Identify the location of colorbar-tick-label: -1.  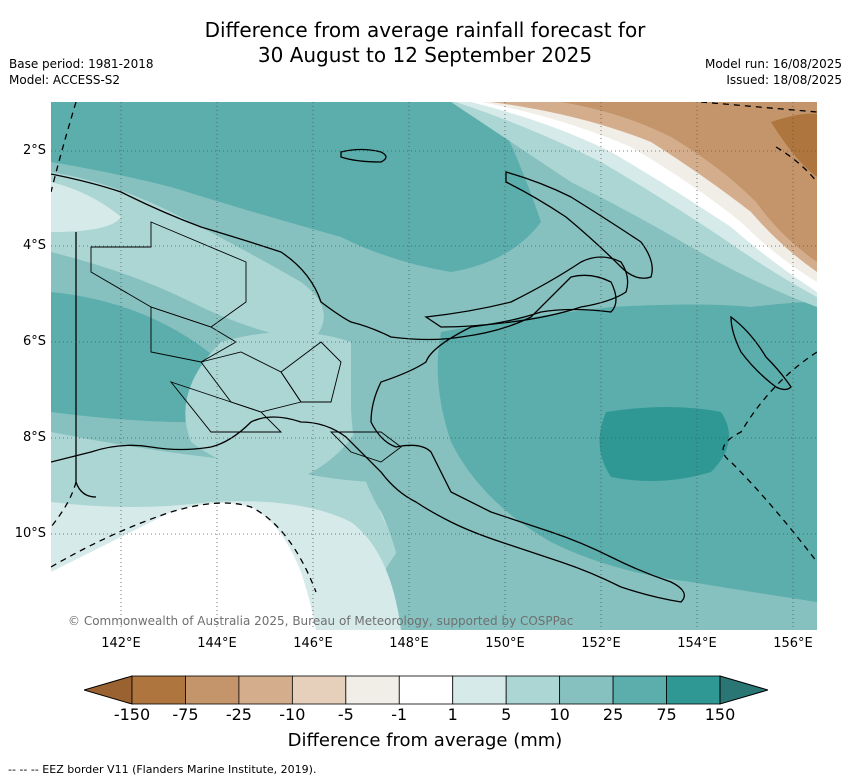
(399, 714).